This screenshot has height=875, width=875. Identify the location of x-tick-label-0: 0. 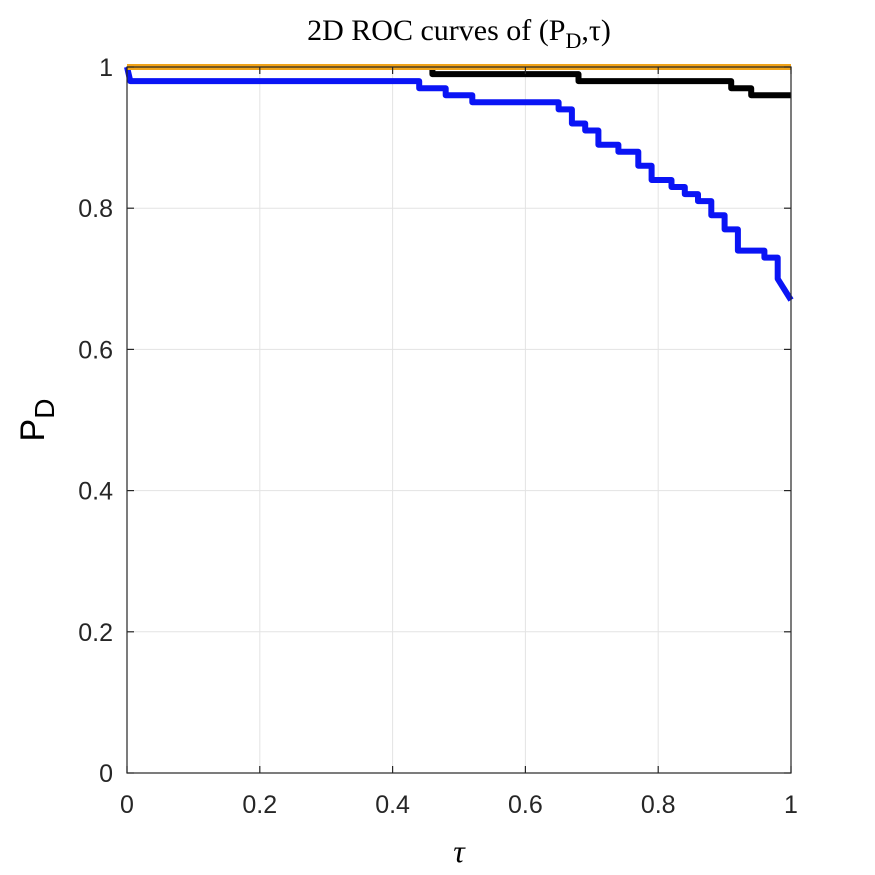
(127, 805).